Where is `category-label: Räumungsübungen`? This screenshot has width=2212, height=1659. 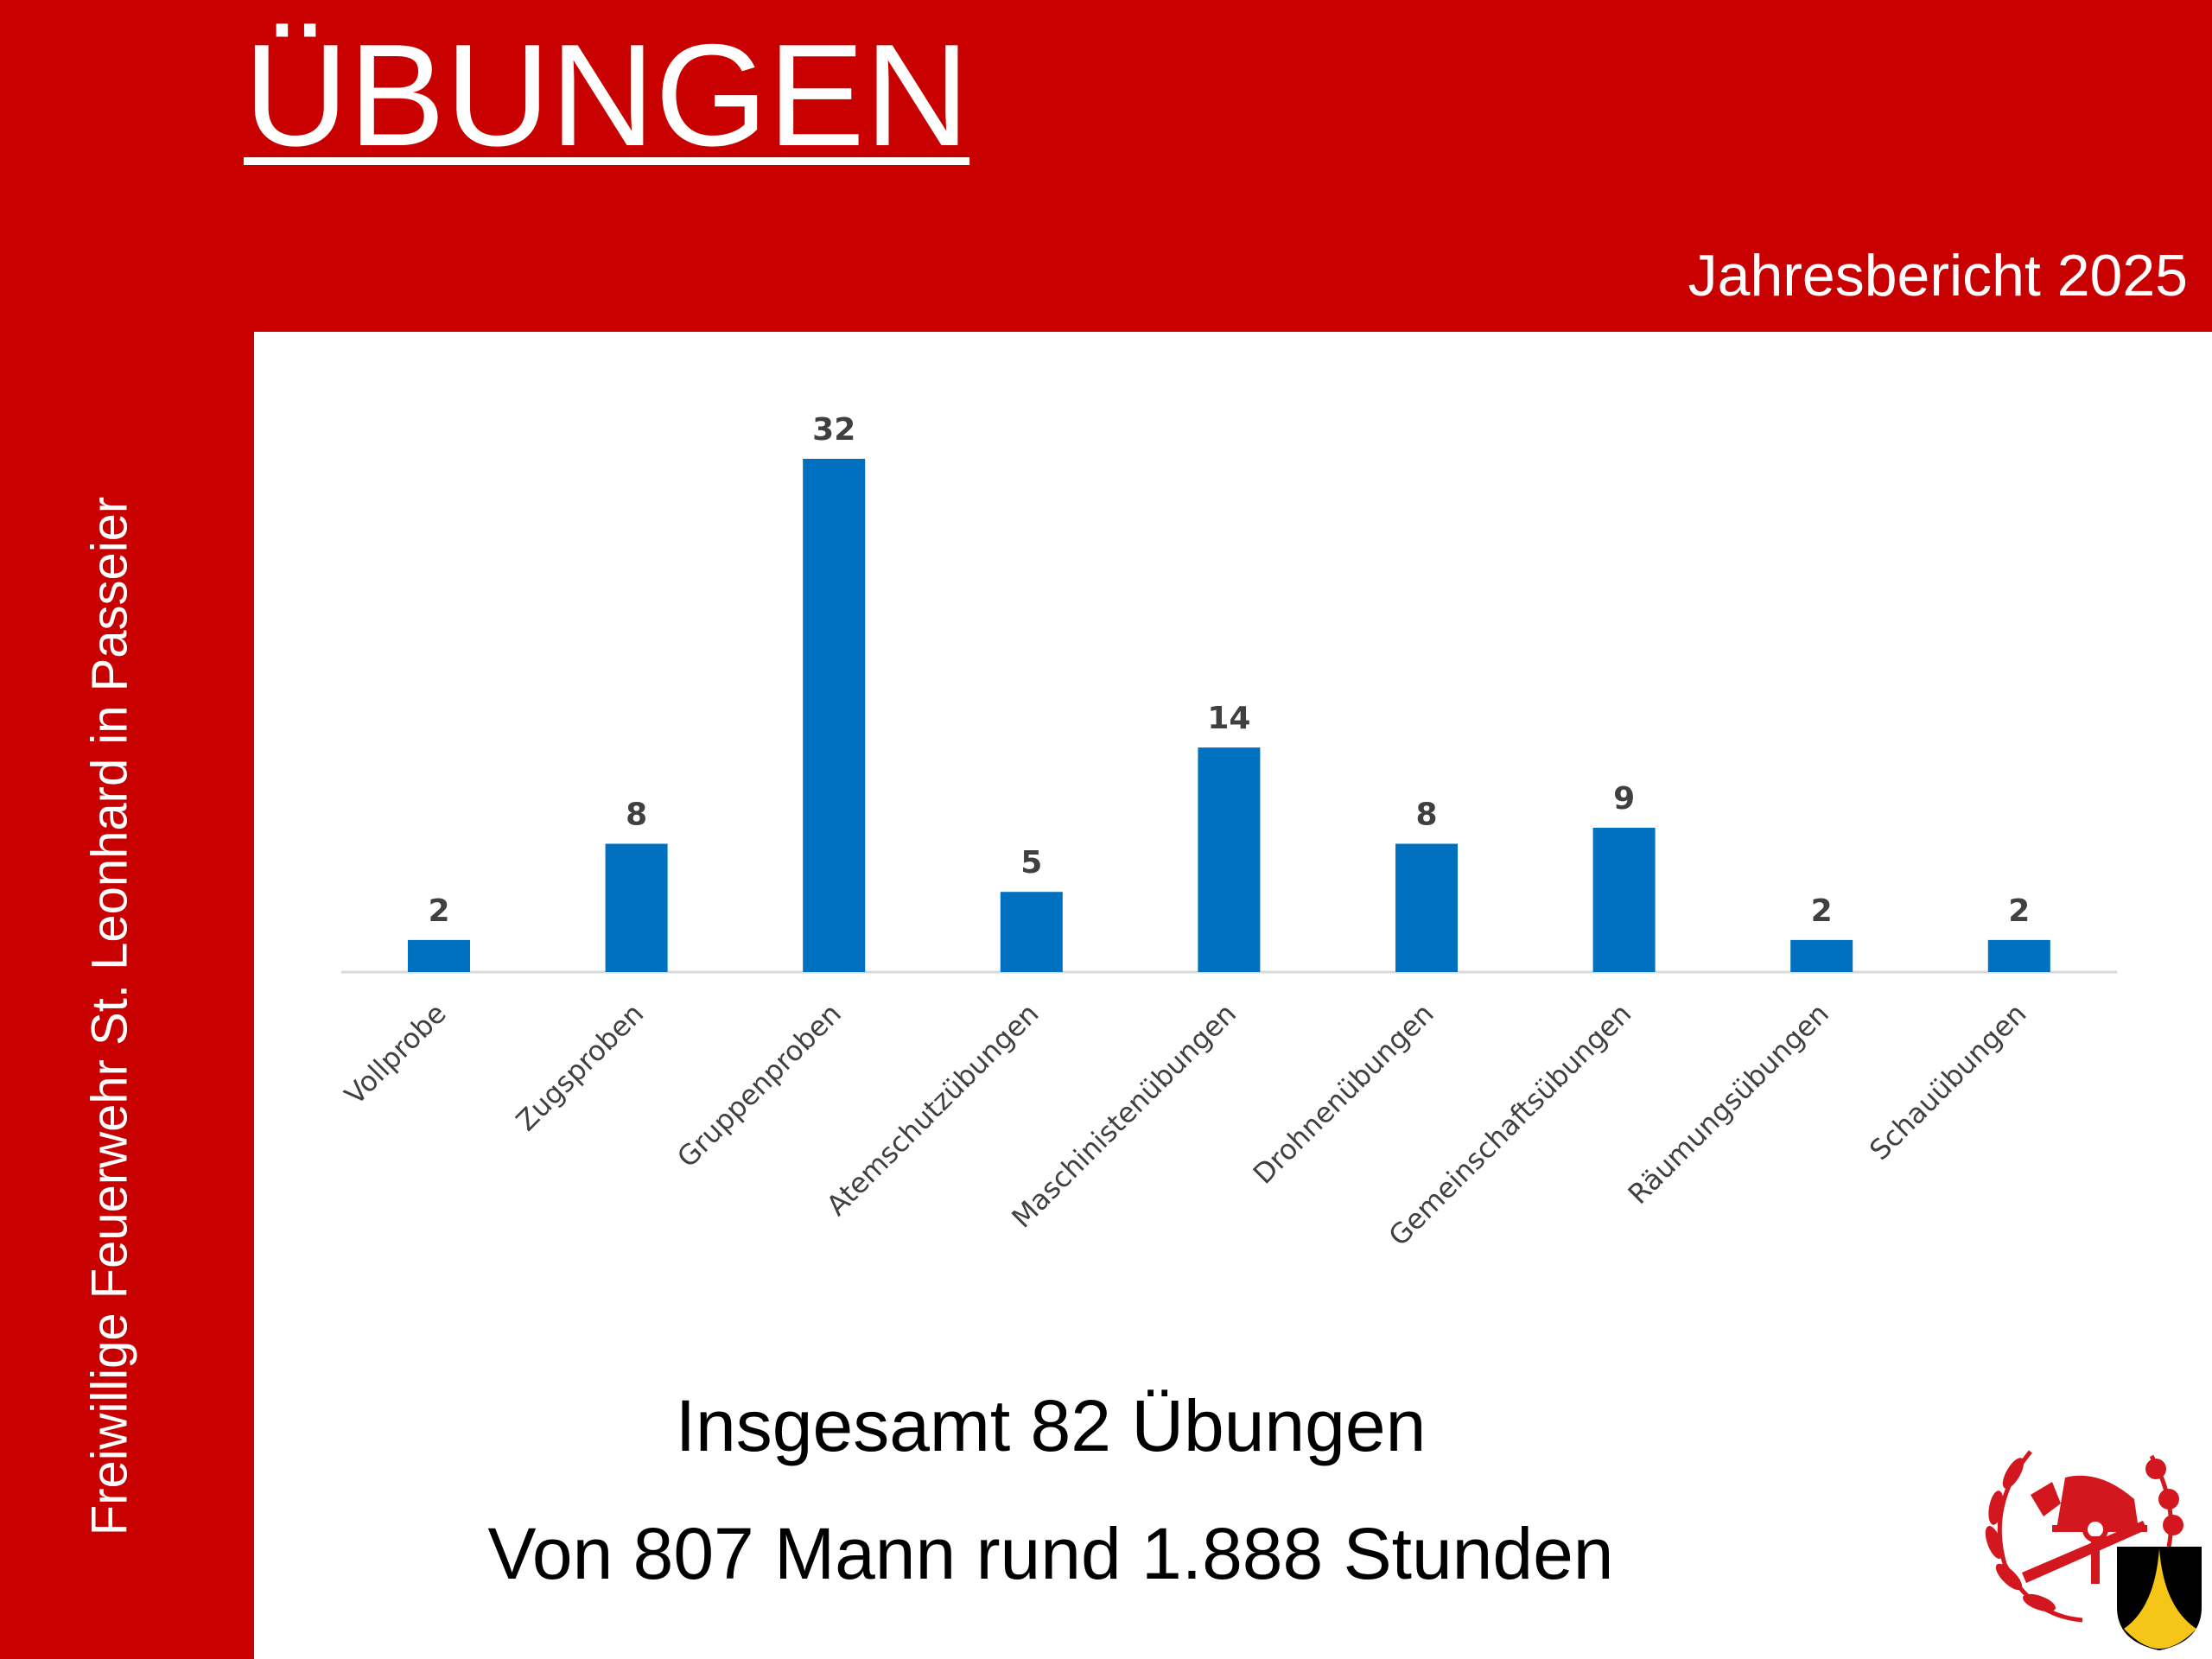 category-label: Räumungsübungen is located at coordinates (1728, 1104).